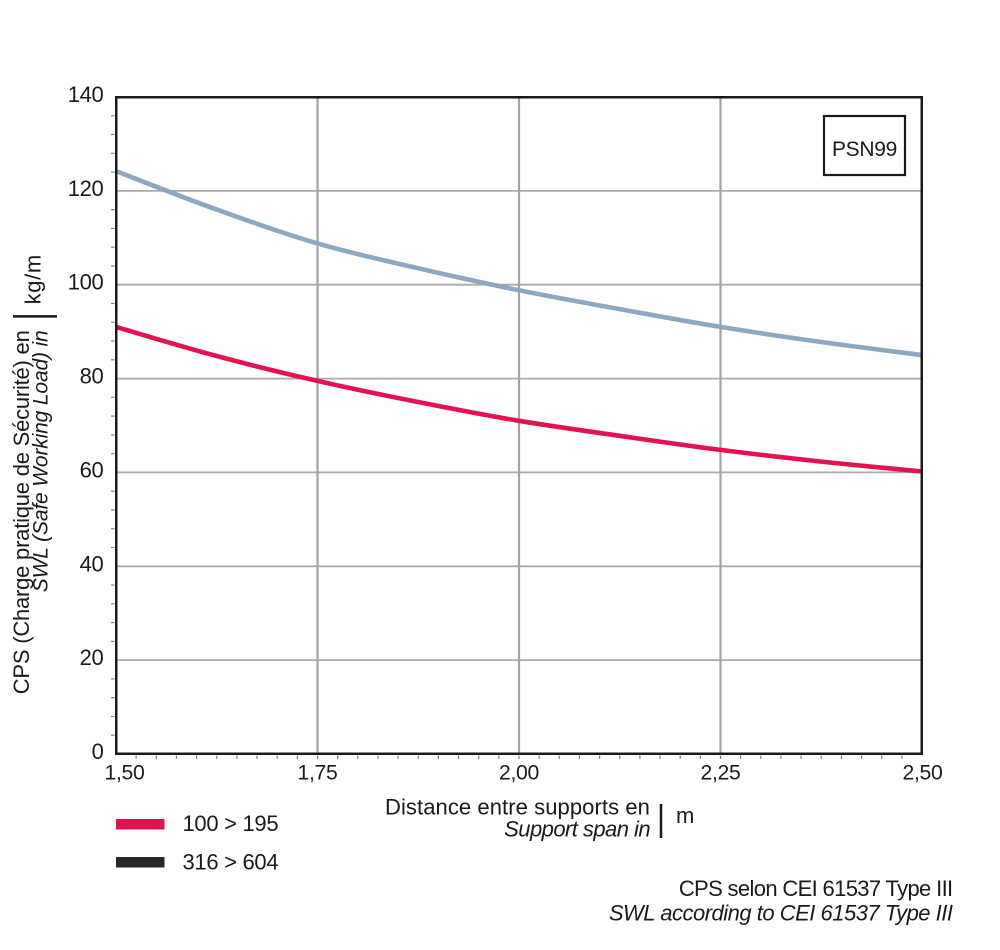  What do you see at coordinates (86, 94) in the screenshot?
I see `svg-text: 140` at bounding box center [86, 94].